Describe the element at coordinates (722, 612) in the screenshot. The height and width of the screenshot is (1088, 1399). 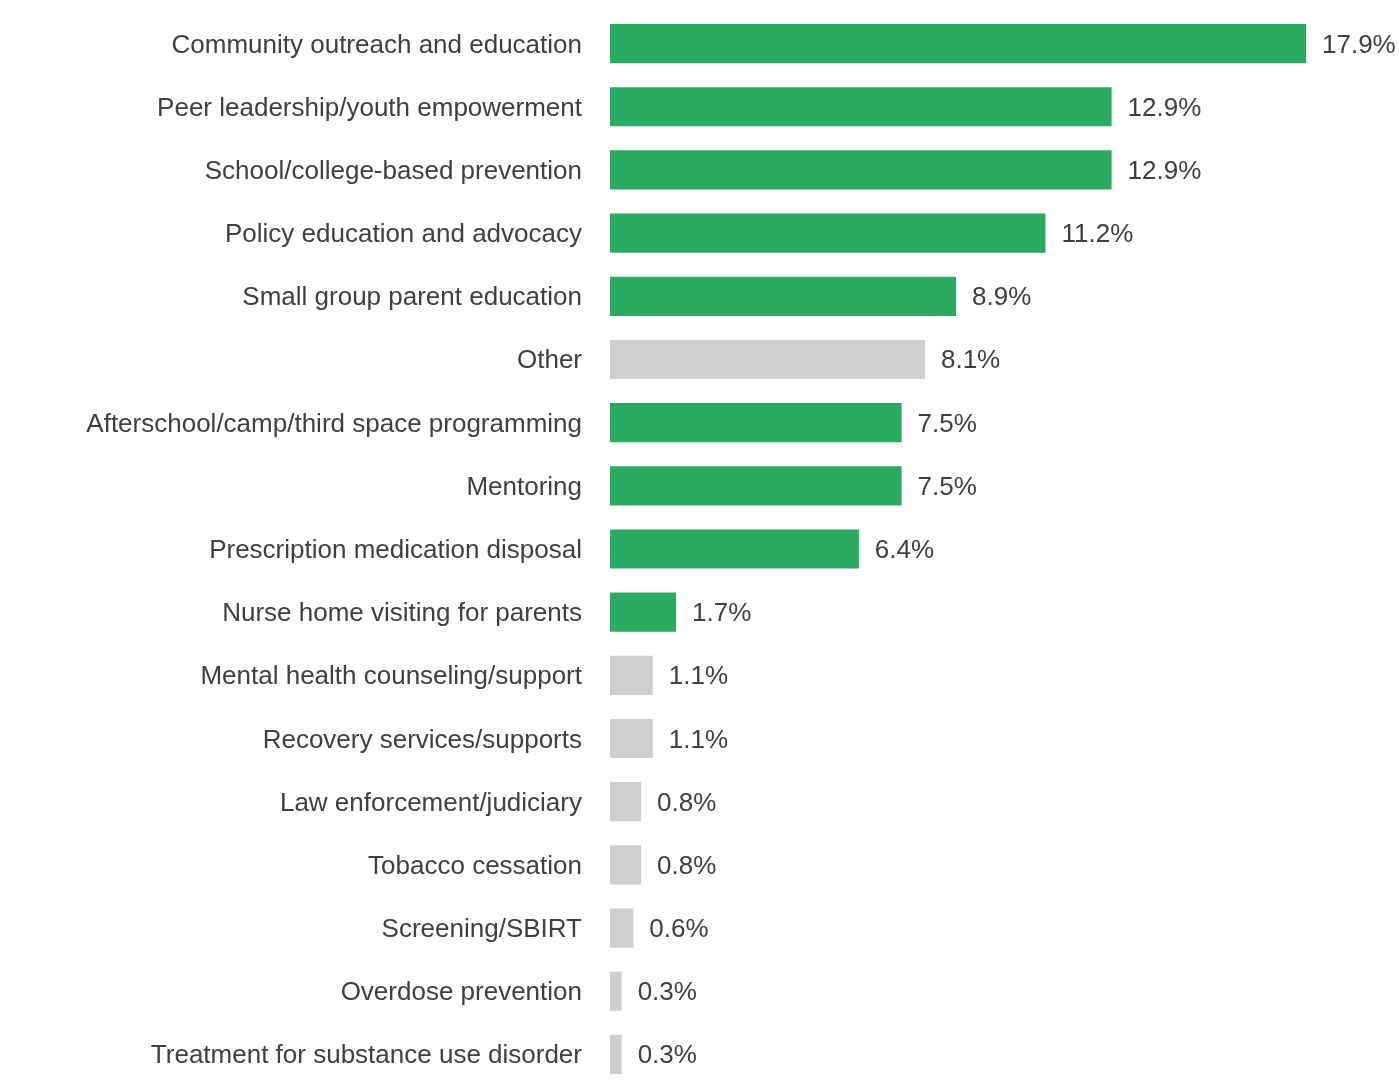
I see `data-label: 1.7%` at that location.